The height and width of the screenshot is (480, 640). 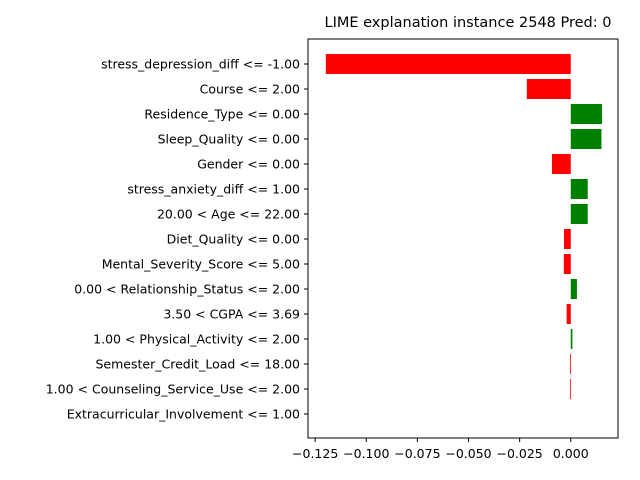 I want to click on x-tick-label: −0.100, so click(x=366, y=453).